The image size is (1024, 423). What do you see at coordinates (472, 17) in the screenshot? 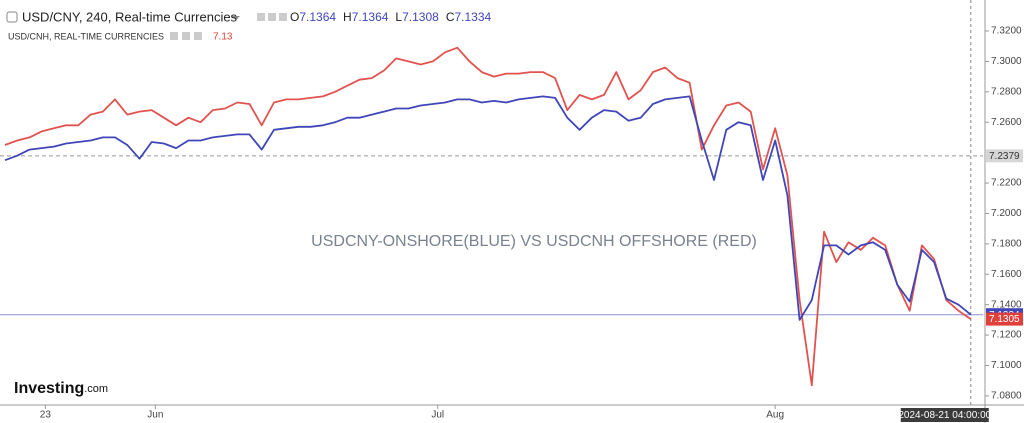
I see `ohlc-value: 7.1334` at bounding box center [472, 17].